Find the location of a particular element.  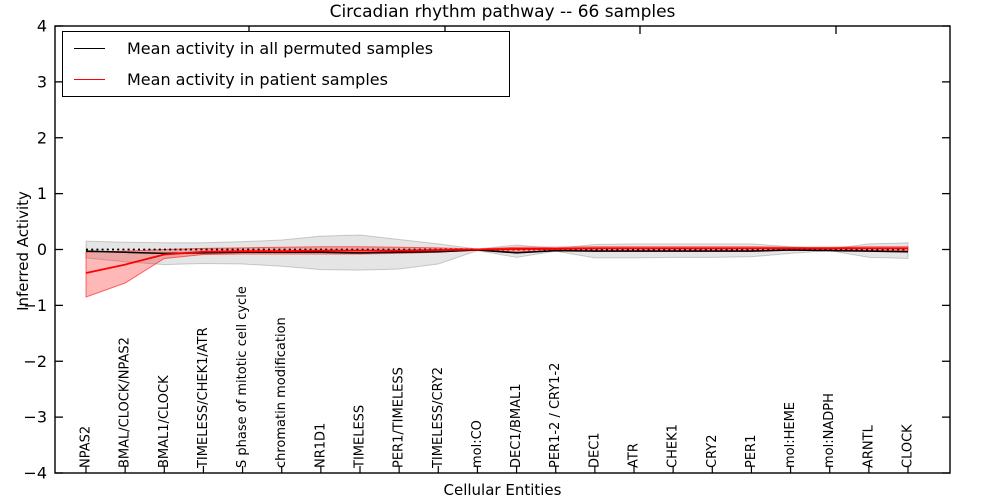

y-tick-label: −4 is located at coordinates (35, 473).